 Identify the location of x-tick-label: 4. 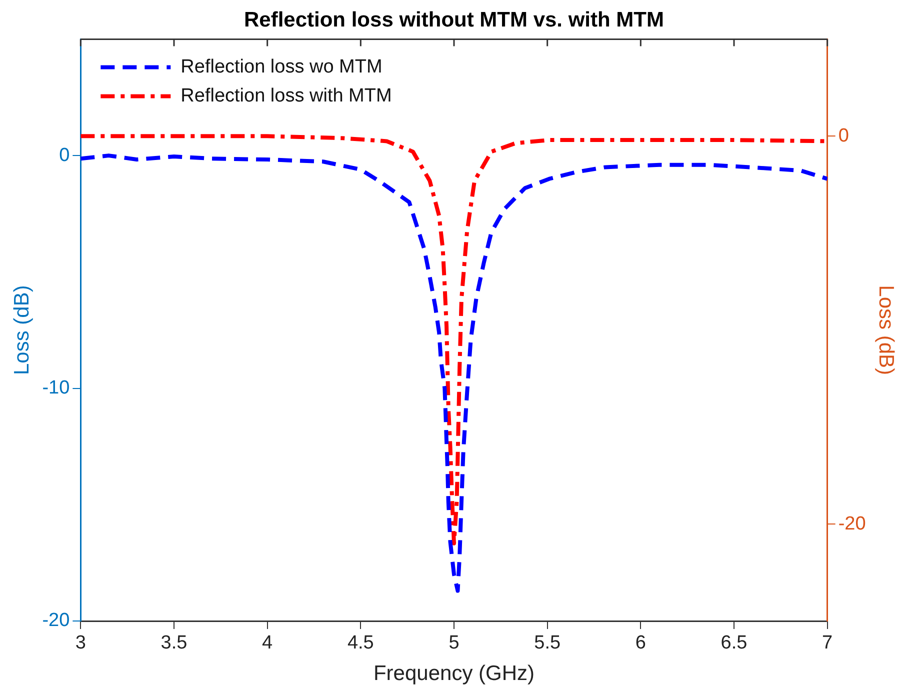
(268, 643).